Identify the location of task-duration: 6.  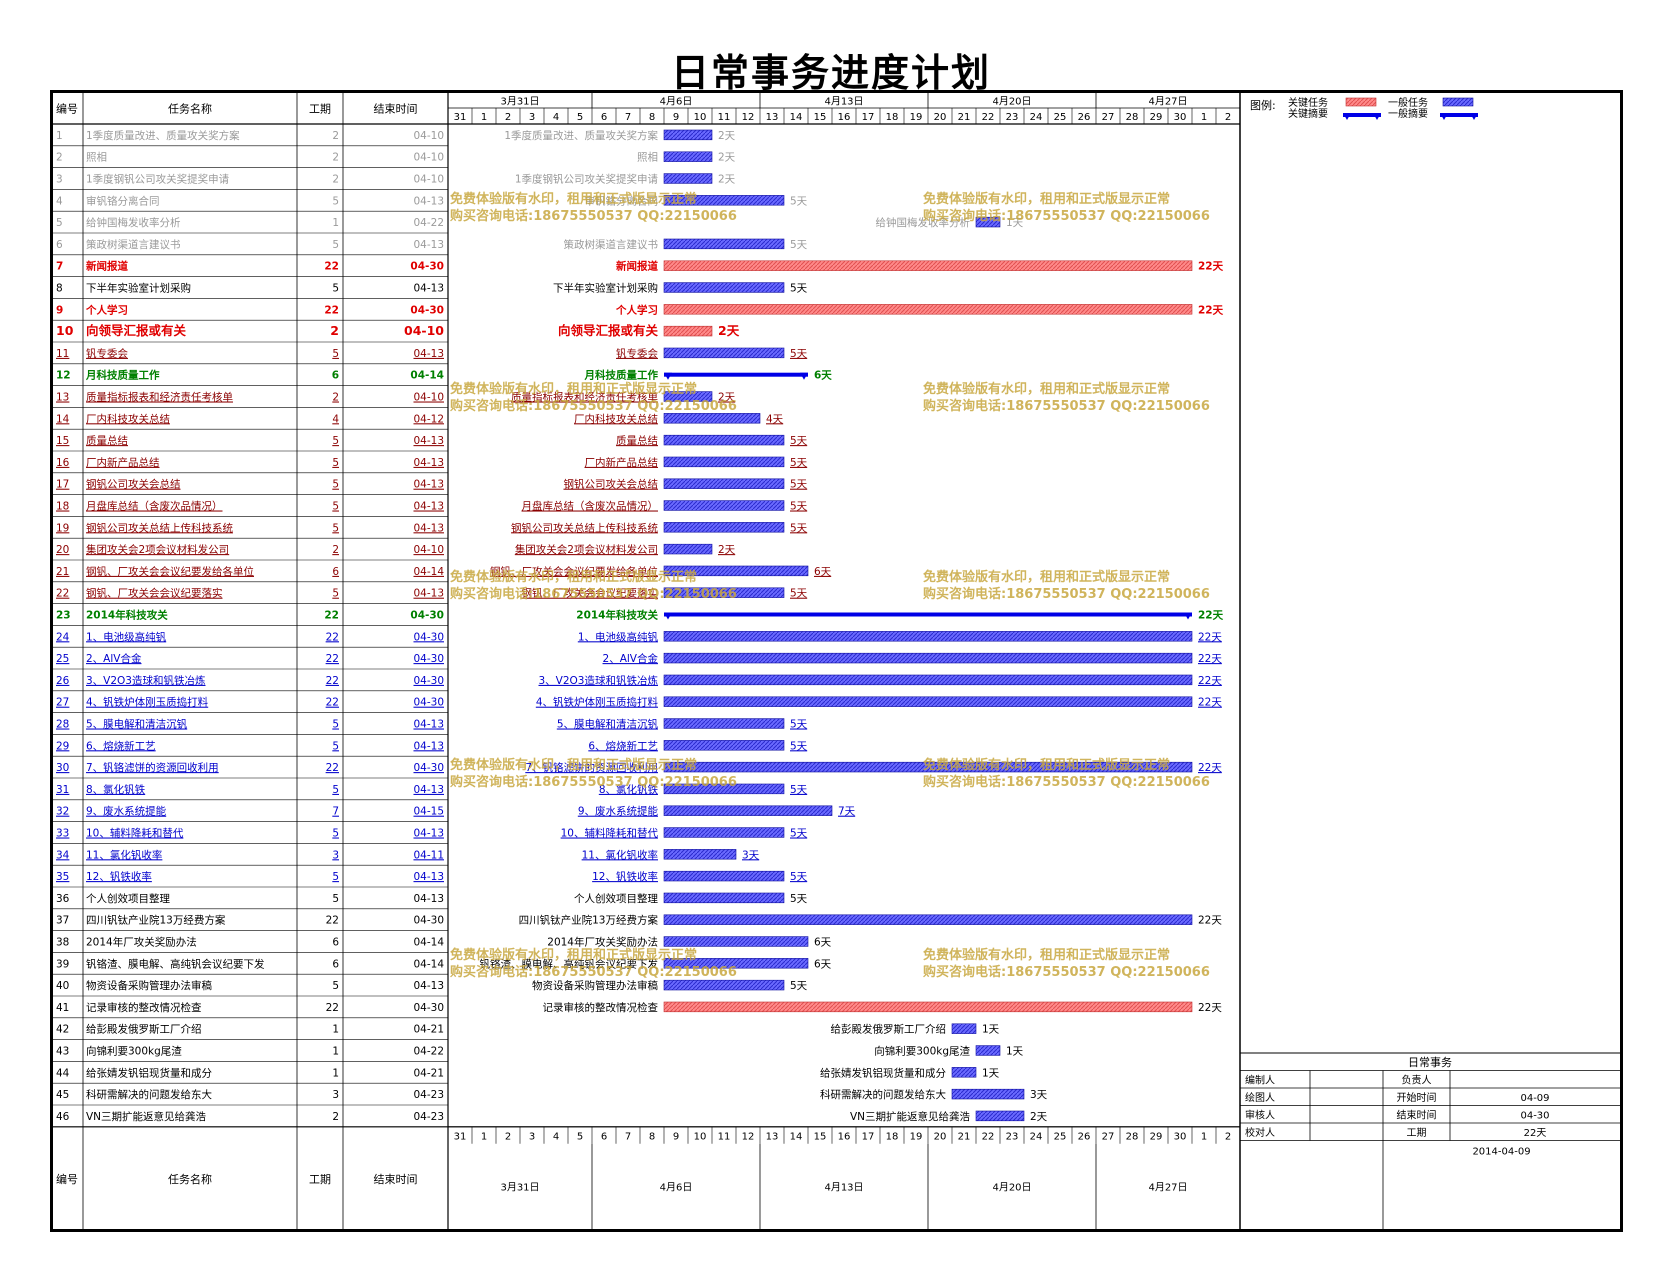
(335, 943).